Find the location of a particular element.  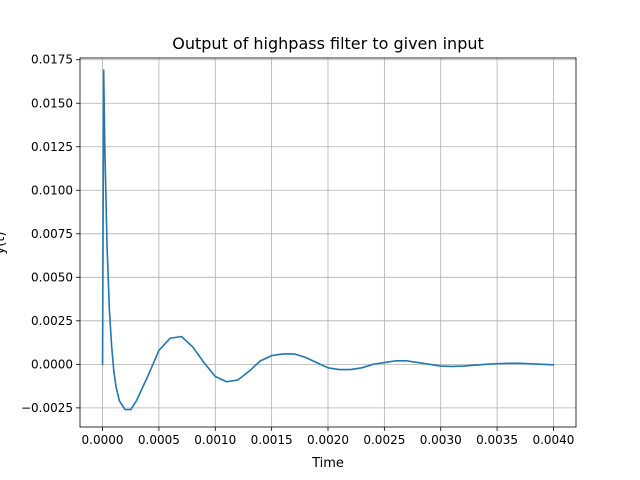

x-axis-label: Time is located at coordinates (327, 463).